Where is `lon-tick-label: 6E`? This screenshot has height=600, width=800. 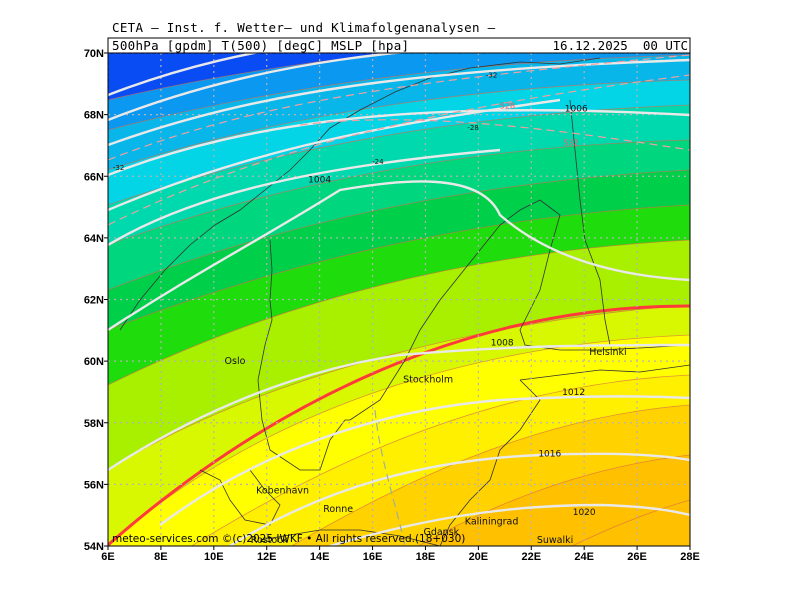 lon-tick-label: 6E is located at coordinates (107, 557).